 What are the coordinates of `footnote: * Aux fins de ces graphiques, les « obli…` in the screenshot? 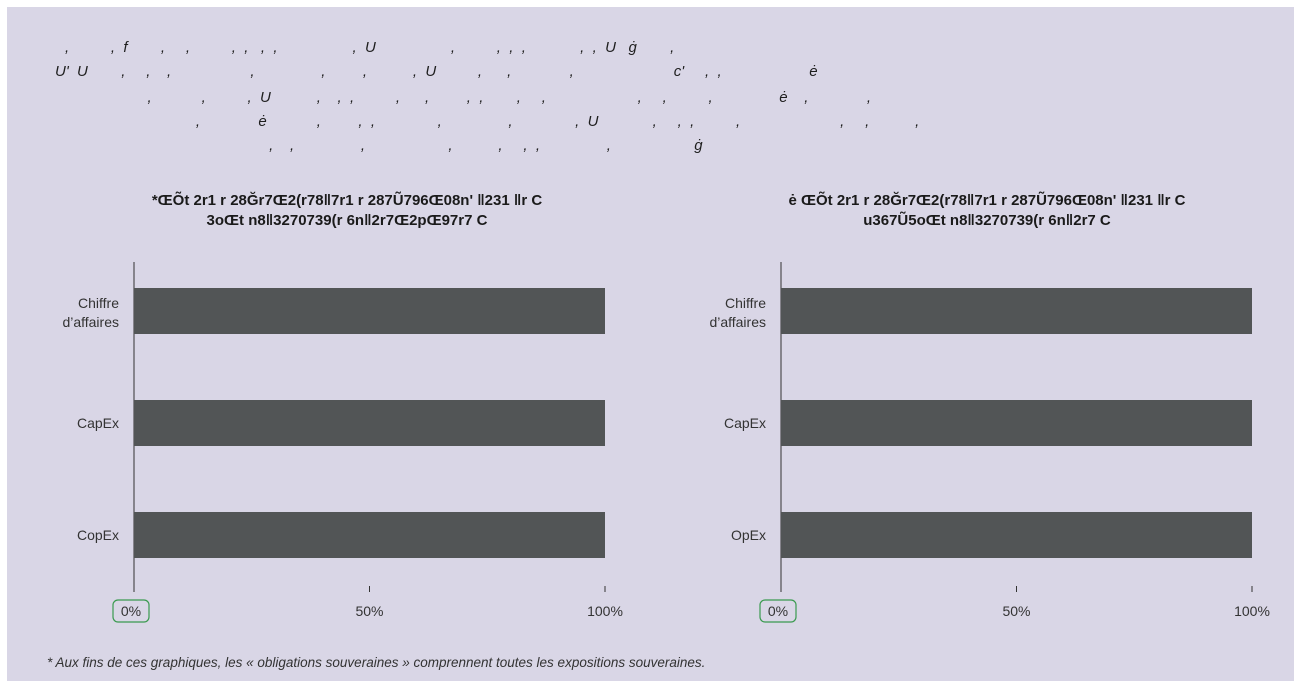 It's located at (376, 662).